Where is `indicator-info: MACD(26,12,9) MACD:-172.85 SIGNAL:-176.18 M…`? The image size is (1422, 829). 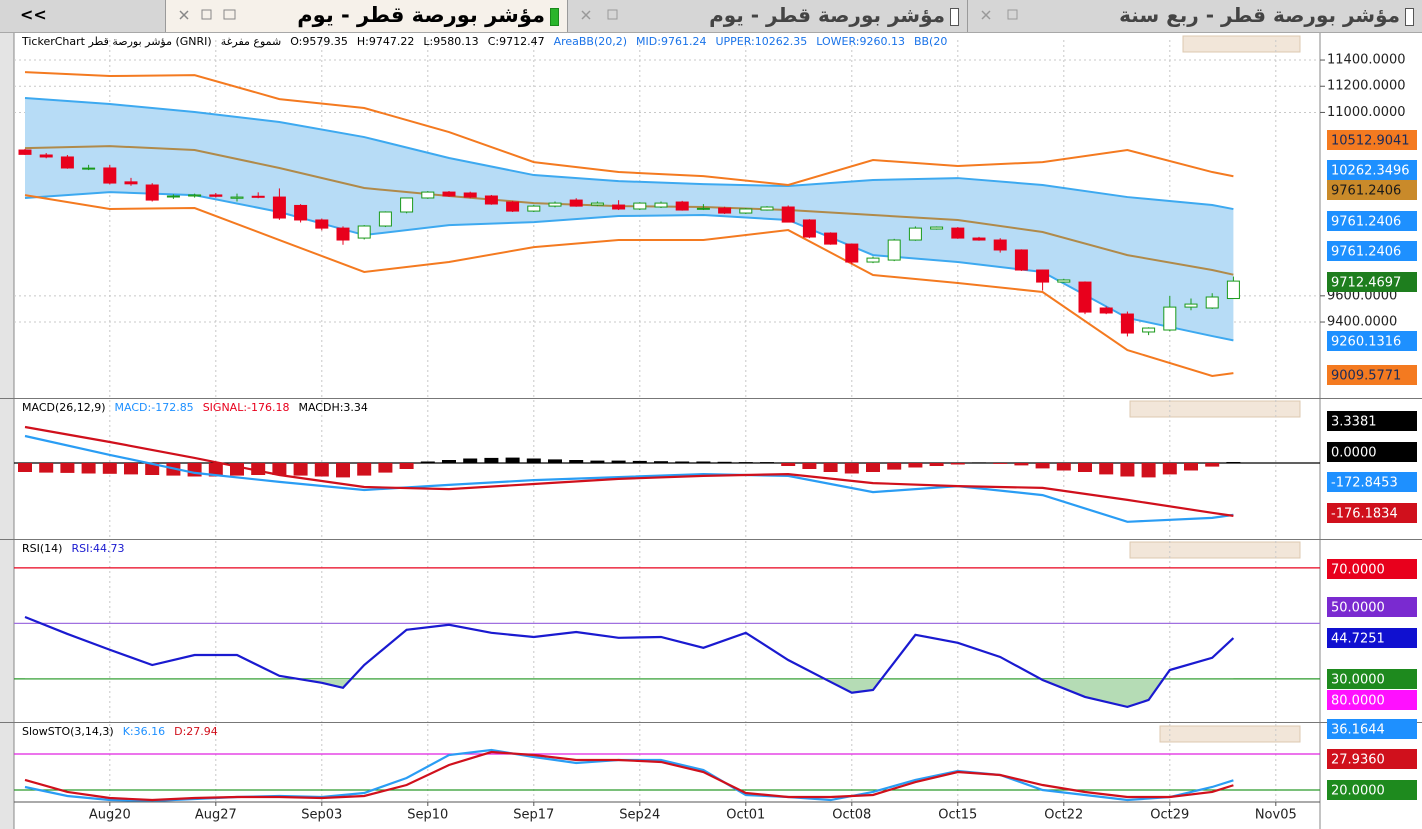
indicator-info: MACD(26,12,9) MACD:-172.85 SIGNAL:-176.18 M… is located at coordinates (572, 407).